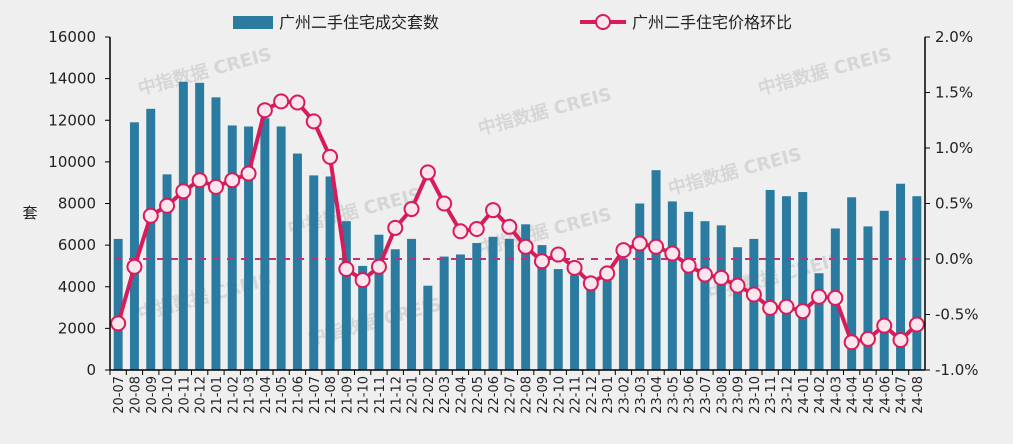 The height and width of the screenshot is (444, 1013). Describe the element at coordinates (954, 259) in the screenshot. I see `right-tick-label: 0.0%` at that location.